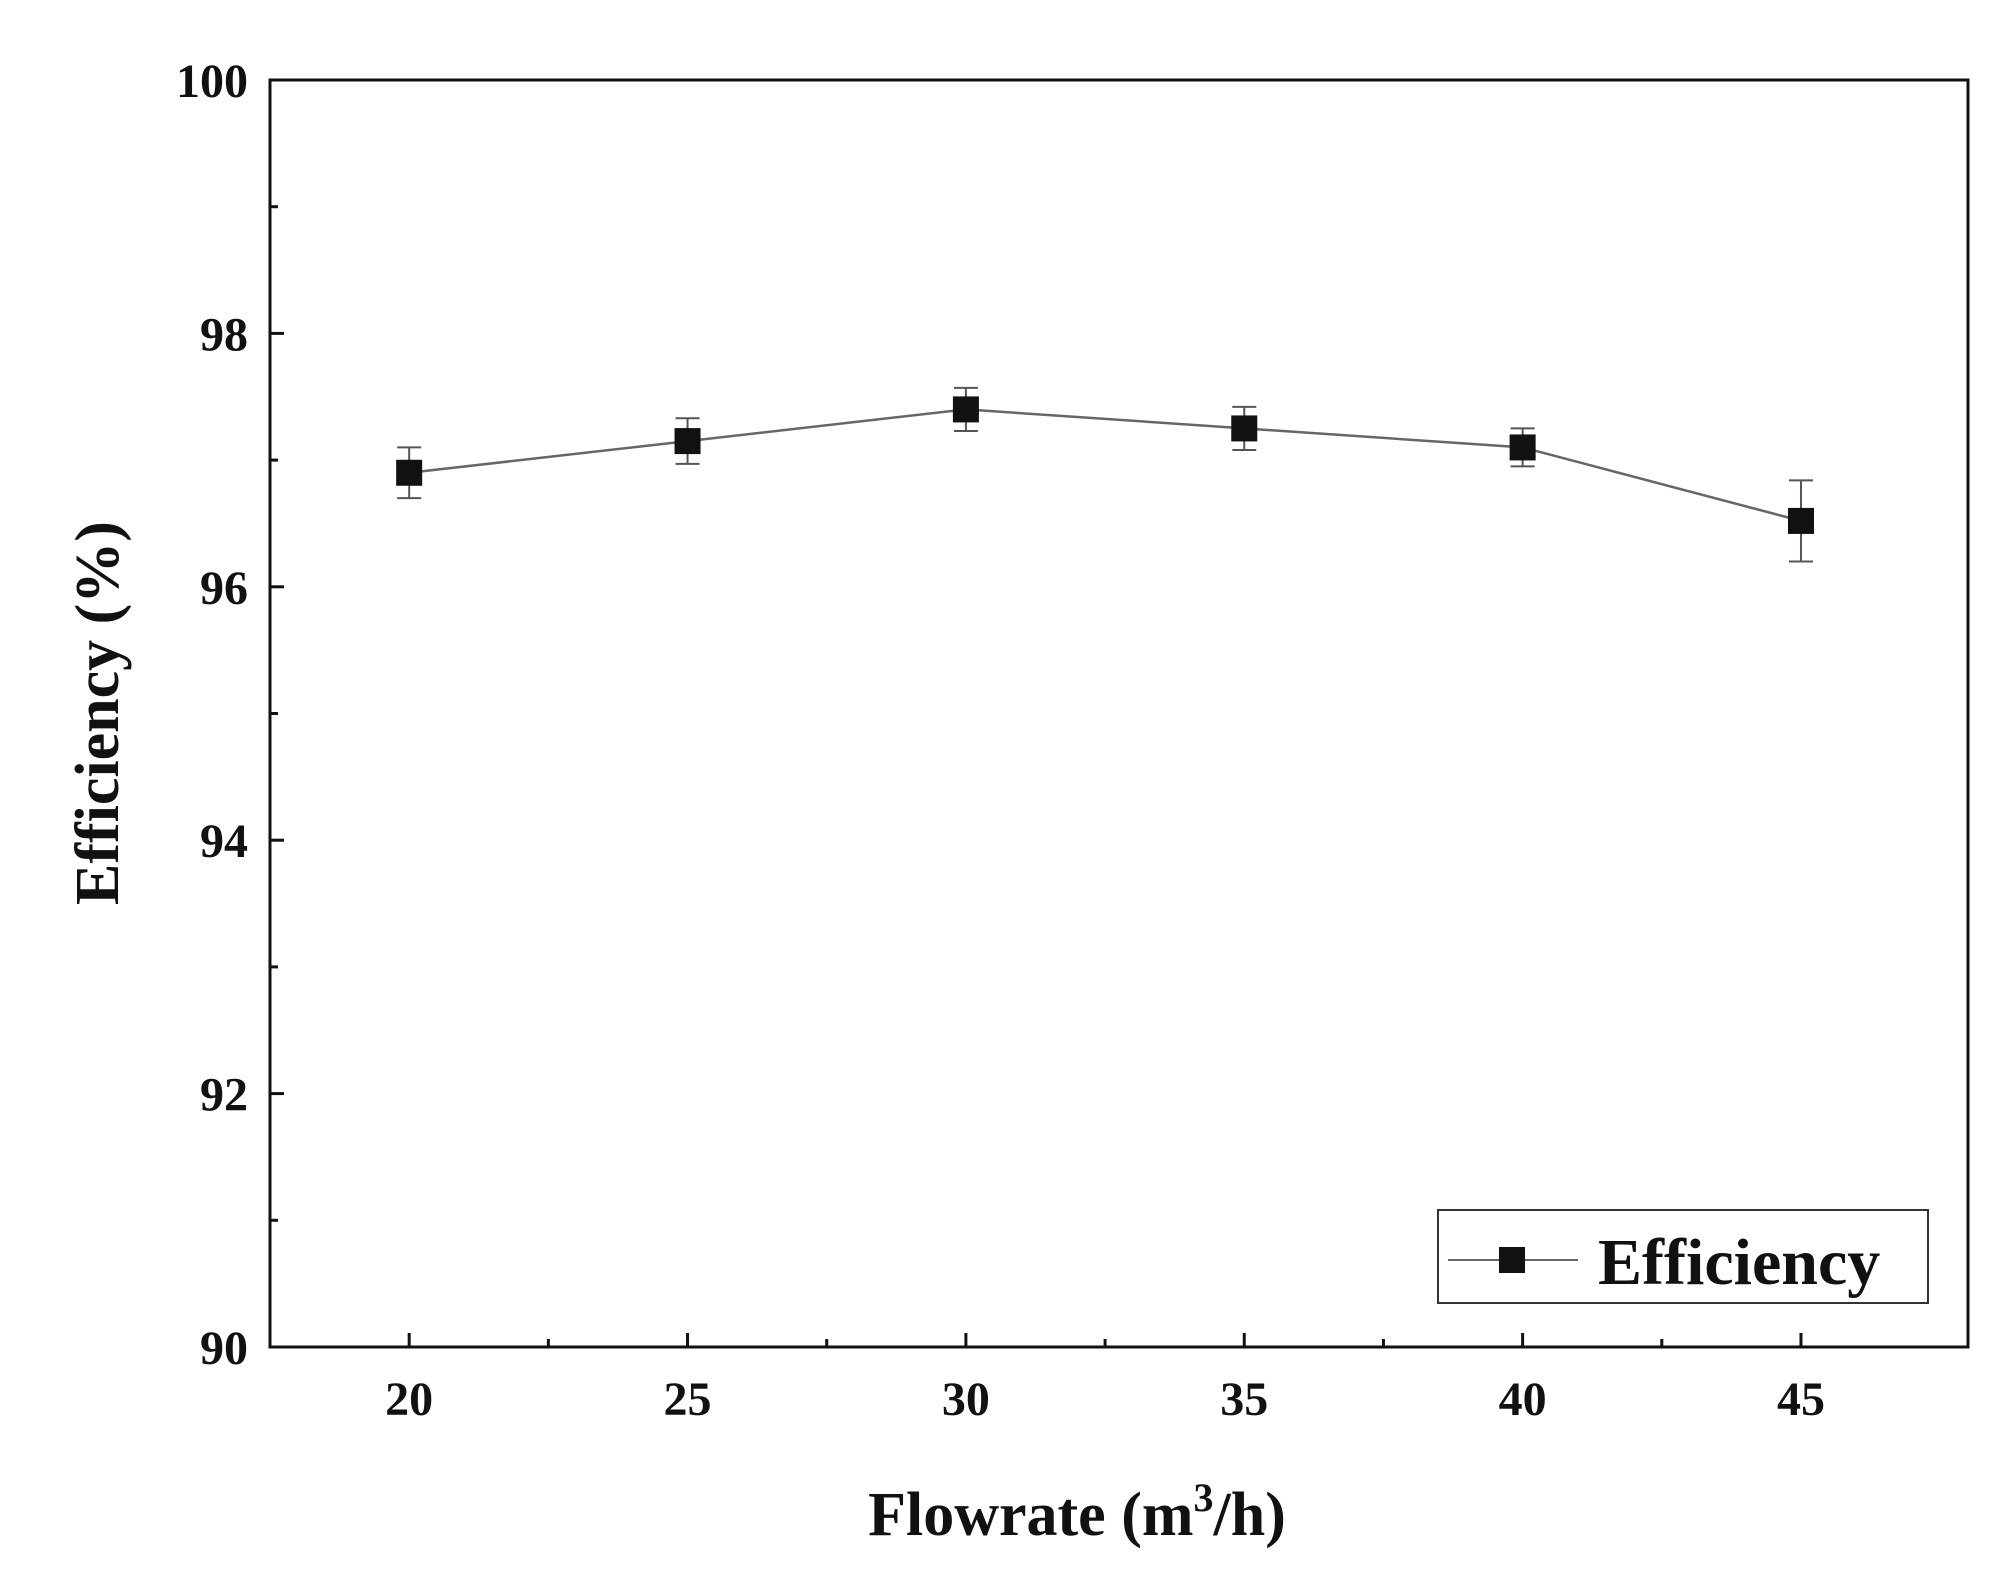 This screenshot has width=2003, height=1583. What do you see at coordinates (224, 1095) in the screenshot?
I see `y-tick-label: 92` at bounding box center [224, 1095].